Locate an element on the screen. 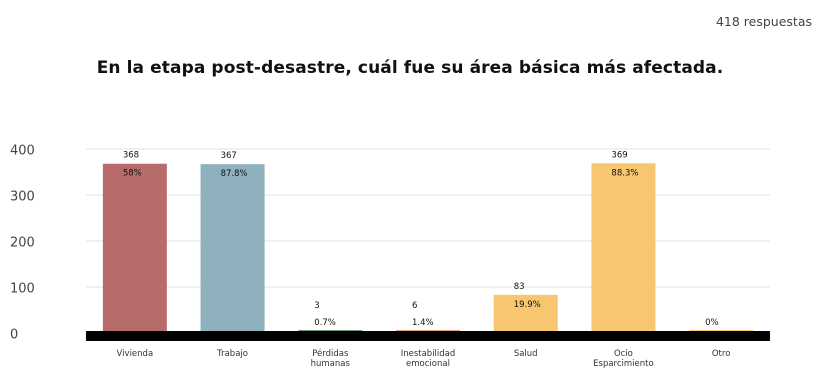 The image size is (820, 379). bar-percent-label: 1.4% is located at coordinates (423, 323).